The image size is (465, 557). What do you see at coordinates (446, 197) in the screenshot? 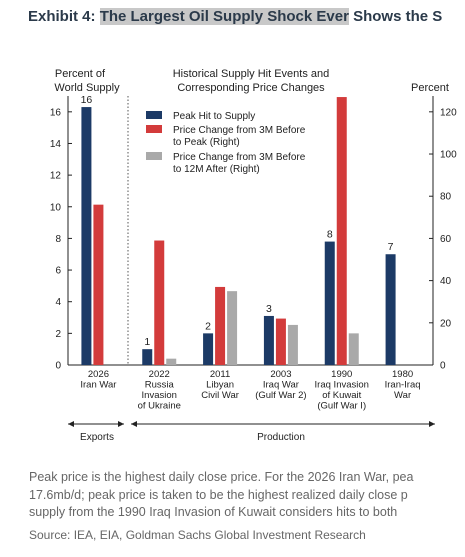
I see `right-tick-label: 80` at bounding box center [446, 197].